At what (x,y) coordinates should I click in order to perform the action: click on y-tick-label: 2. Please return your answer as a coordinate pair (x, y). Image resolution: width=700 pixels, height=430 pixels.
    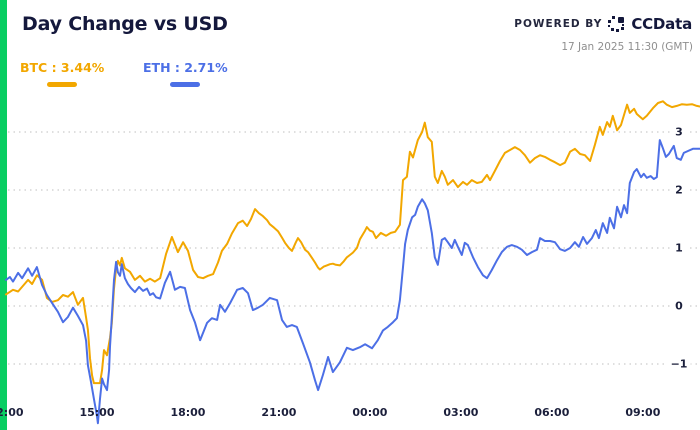
    Looking at the image, I should click on (679, 190).